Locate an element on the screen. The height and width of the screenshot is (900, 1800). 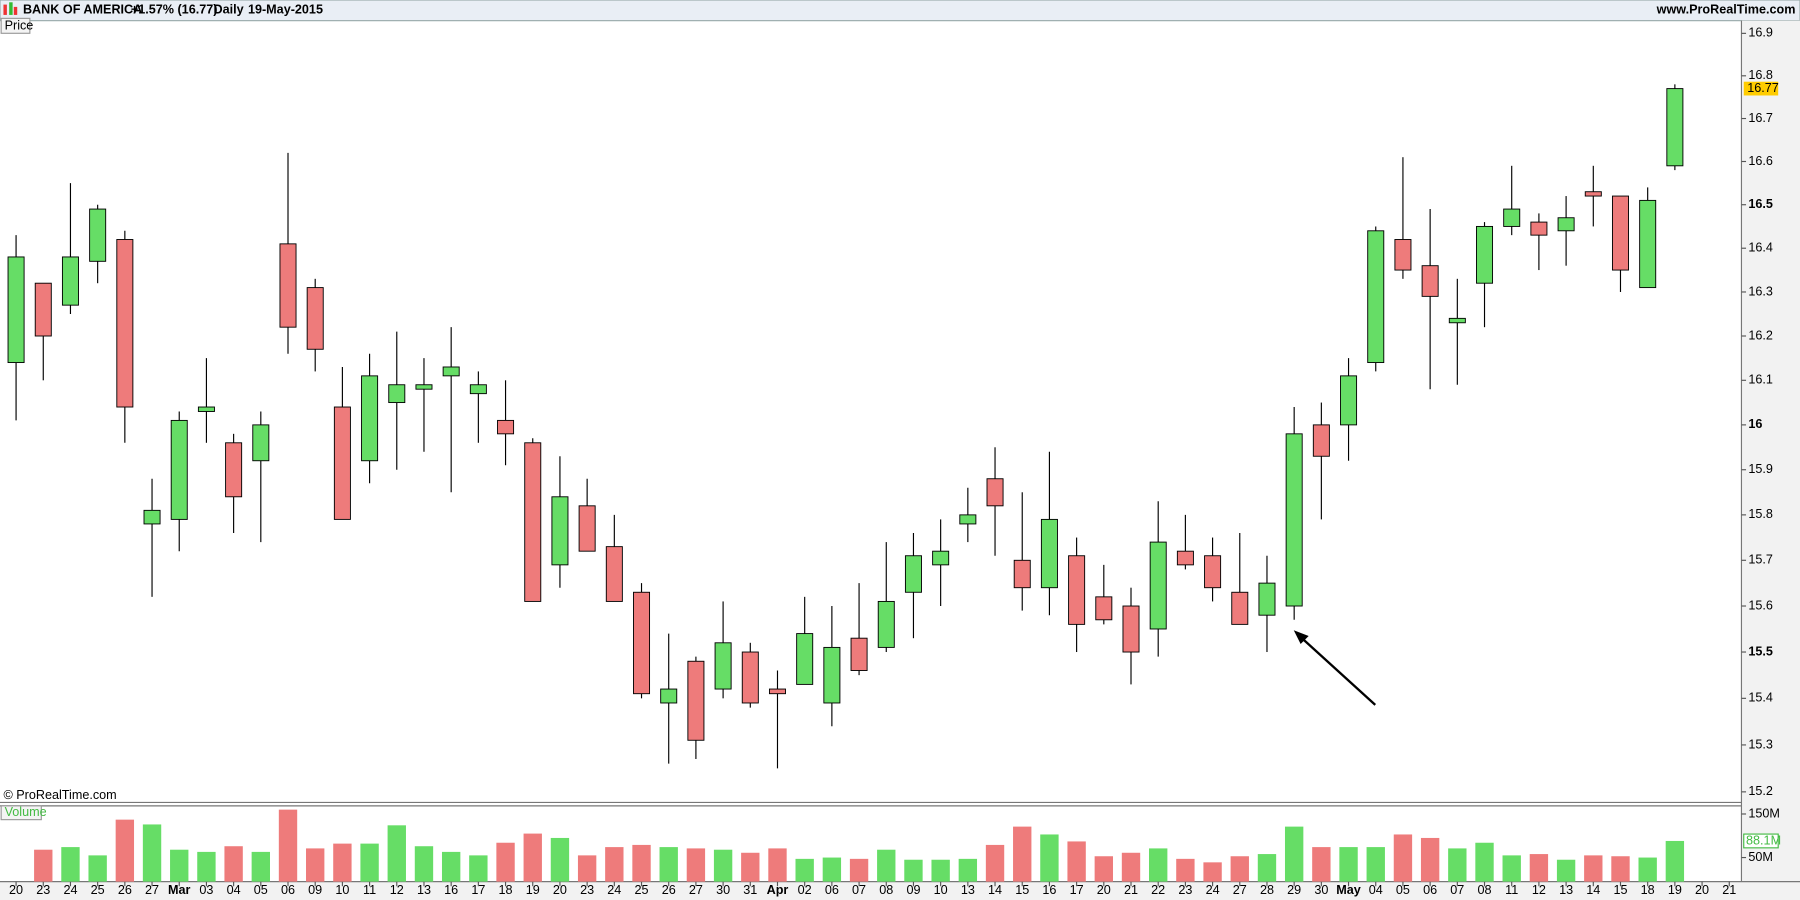
y-tick-label: 15.9 is located at coordinates (1760, 469).